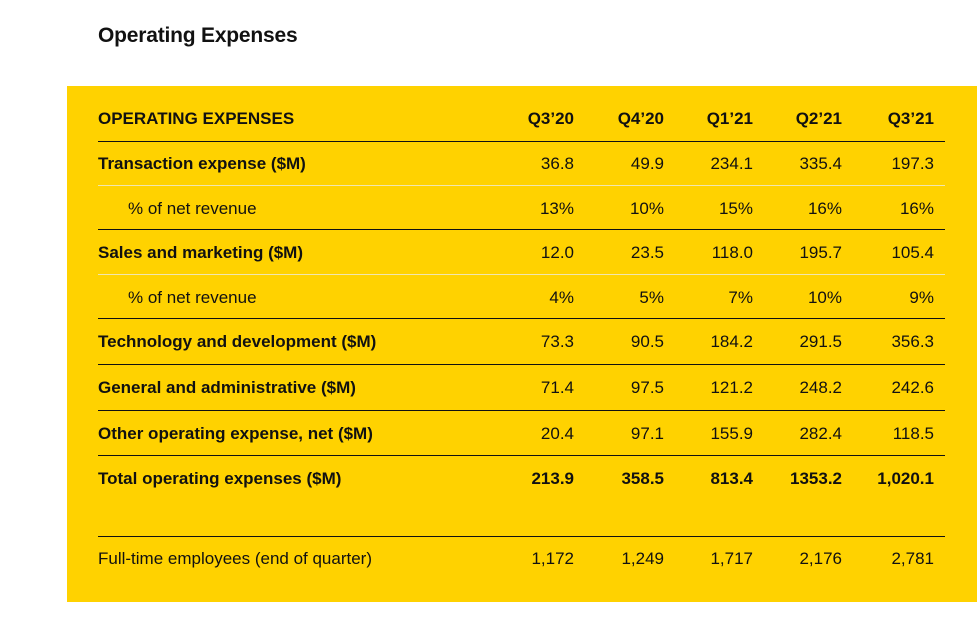 The image size is (977, 626). Describe the element at coordinates (556, 208) in the screenshot. I see `cell-value: 13%` at that location.